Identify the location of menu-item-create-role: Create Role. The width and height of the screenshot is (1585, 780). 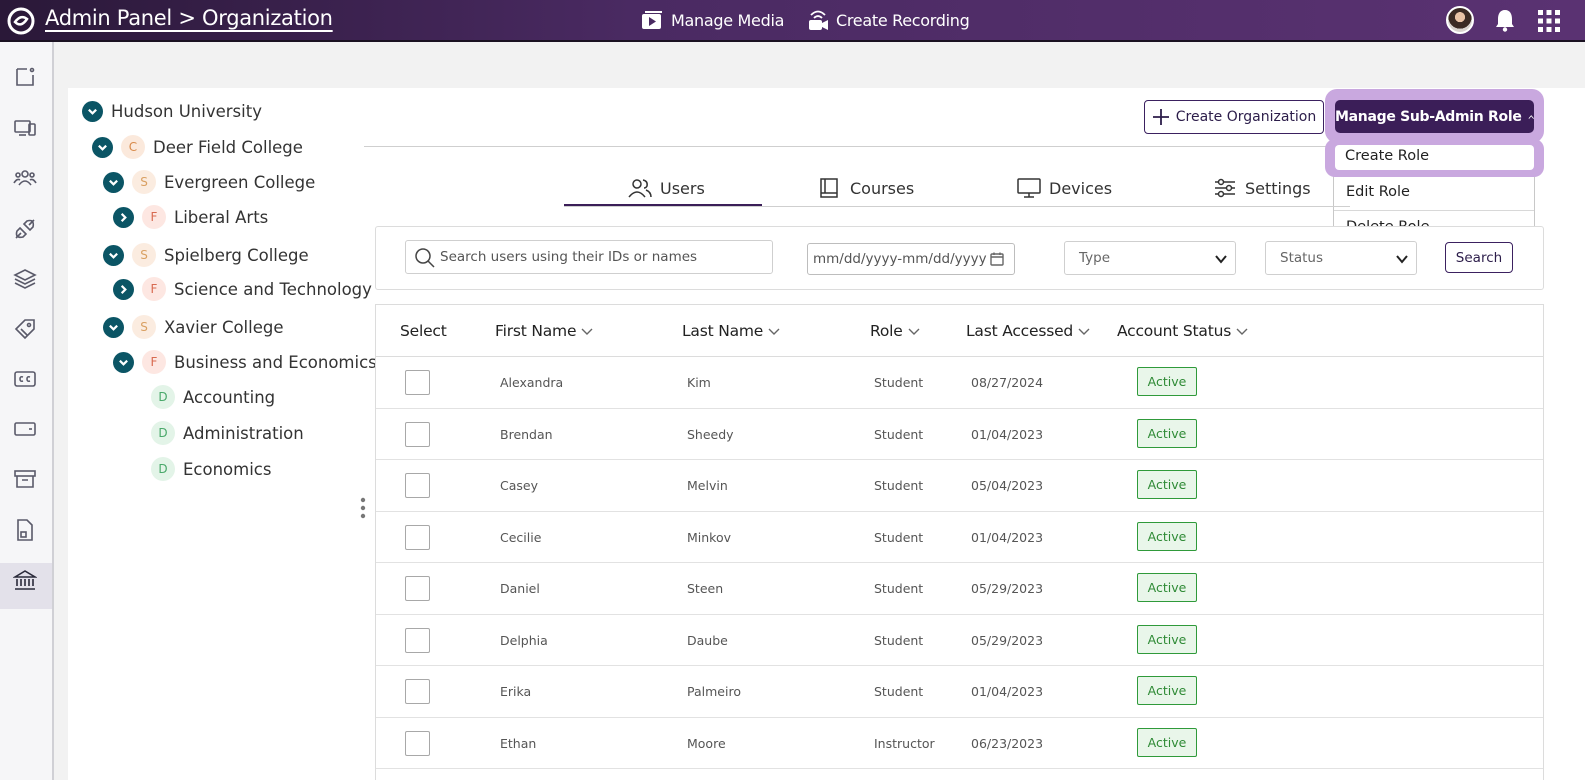
(1434, 157).